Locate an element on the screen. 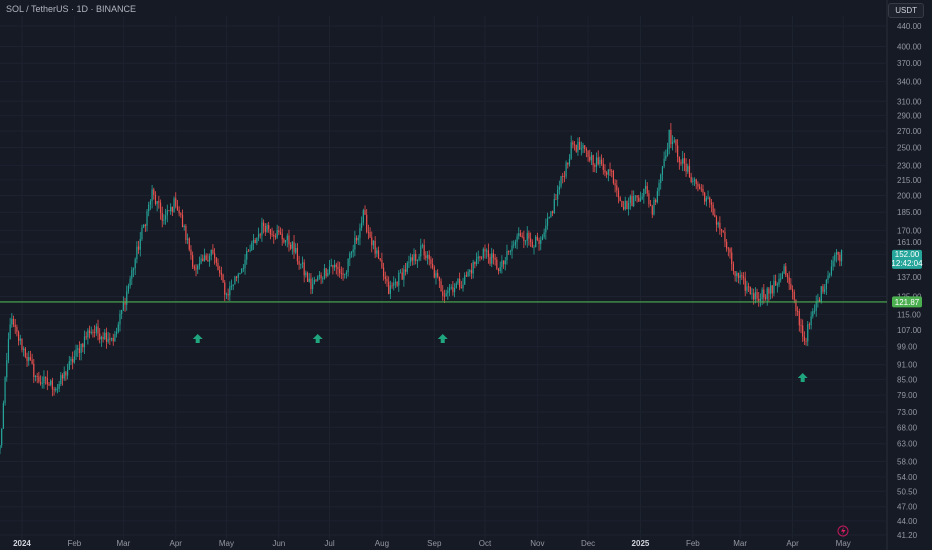 The image size is (932, 550). y-tick-label: 200.00 is located at coordinates (909, 195).